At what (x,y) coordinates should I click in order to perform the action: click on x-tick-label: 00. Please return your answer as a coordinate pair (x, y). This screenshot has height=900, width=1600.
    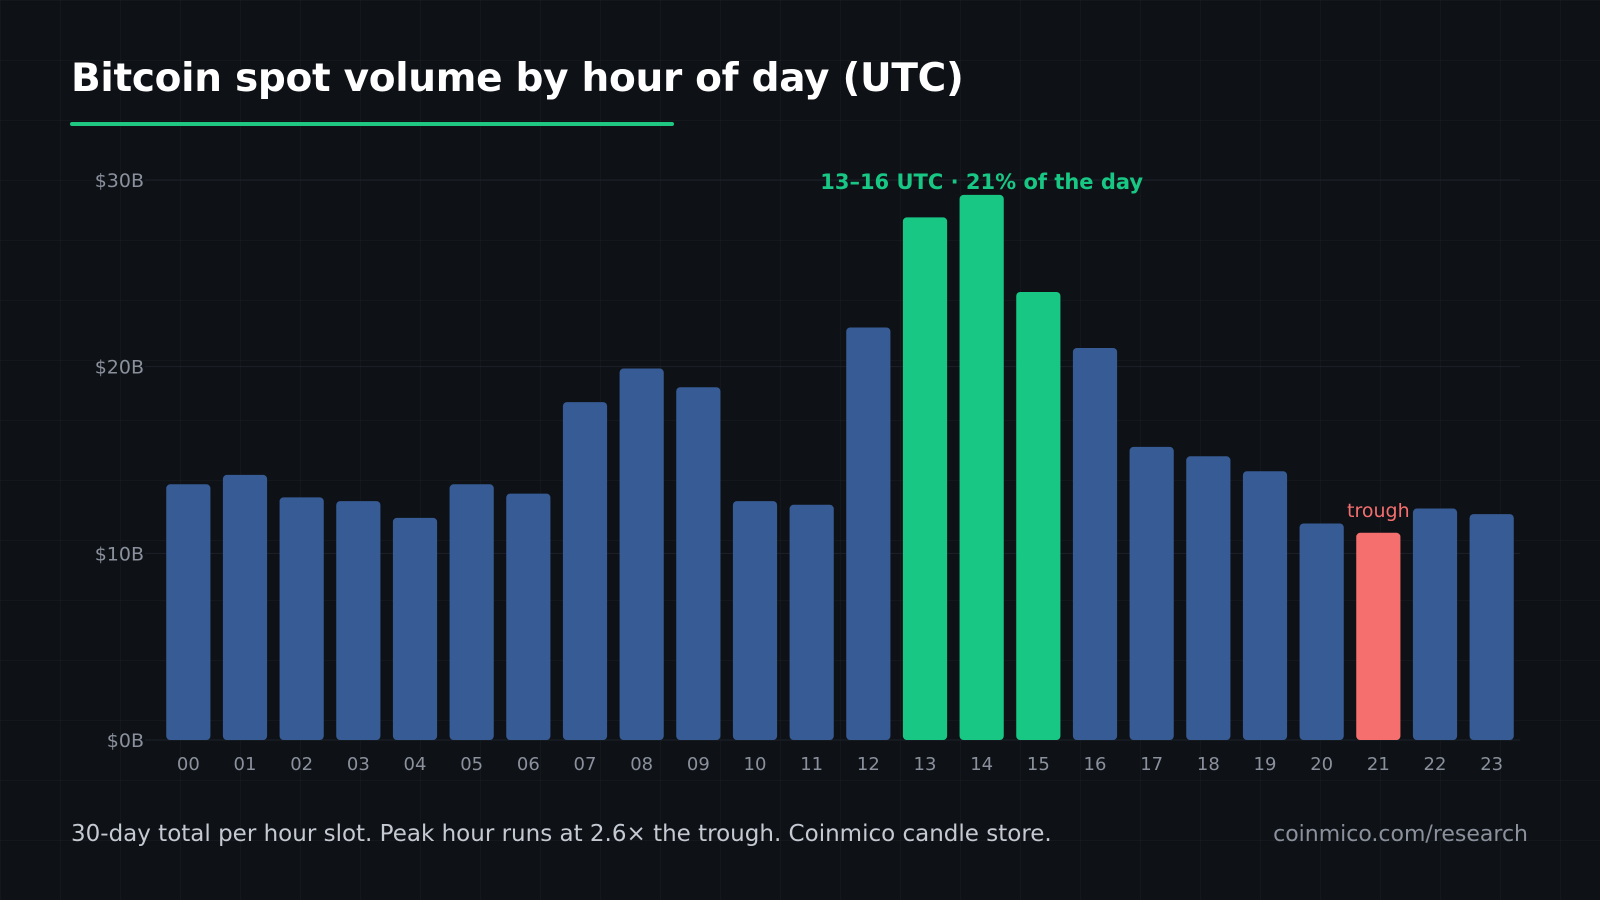
    Looking at the image, I should click on (188, 764).